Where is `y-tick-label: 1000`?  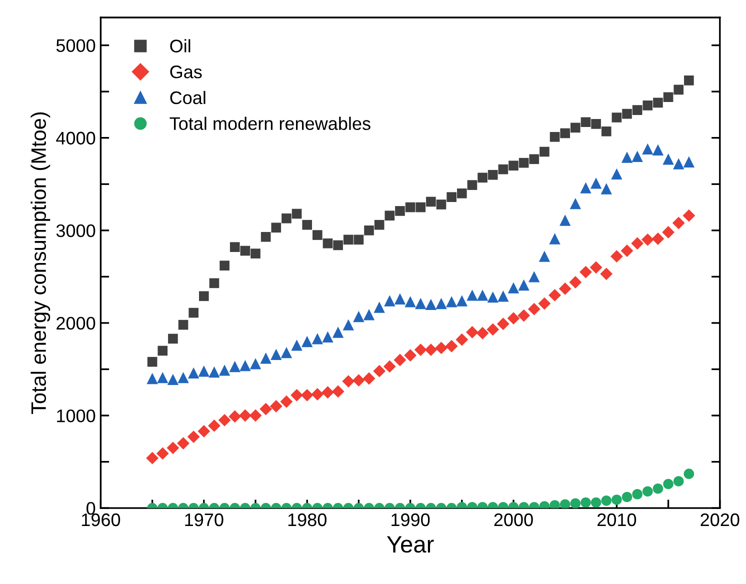
y-tick-label: 1000 is located at coordinates (76, 415).